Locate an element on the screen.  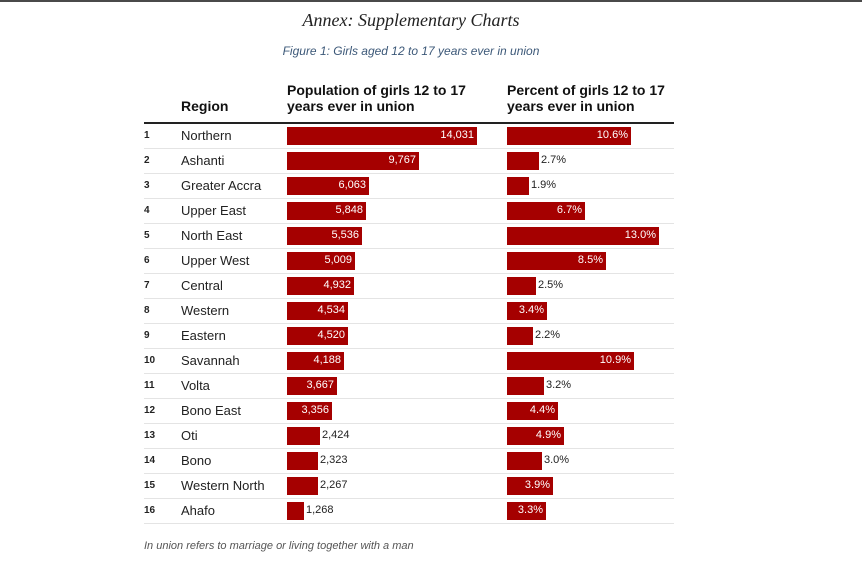
rank-number: 2 is located at coordinates (147, 160).